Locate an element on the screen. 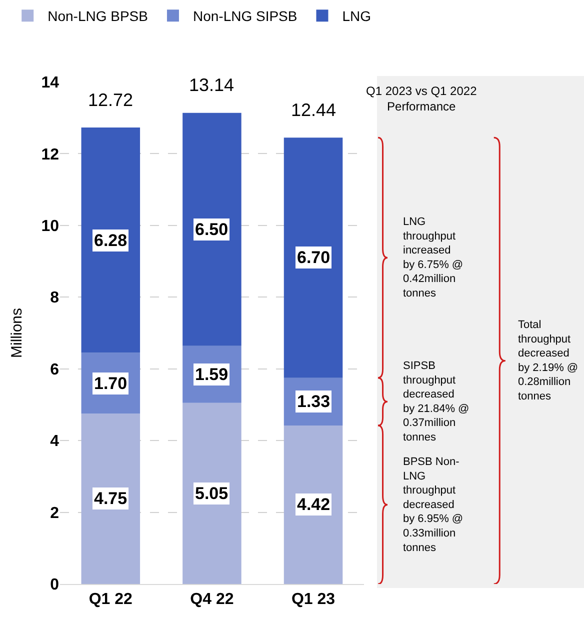 The height and width of the screenshot is (624, 584). text: SIPSB throughput decreased by 21.84% @ 0.37million tonnes is located at coordinates (436, 402).